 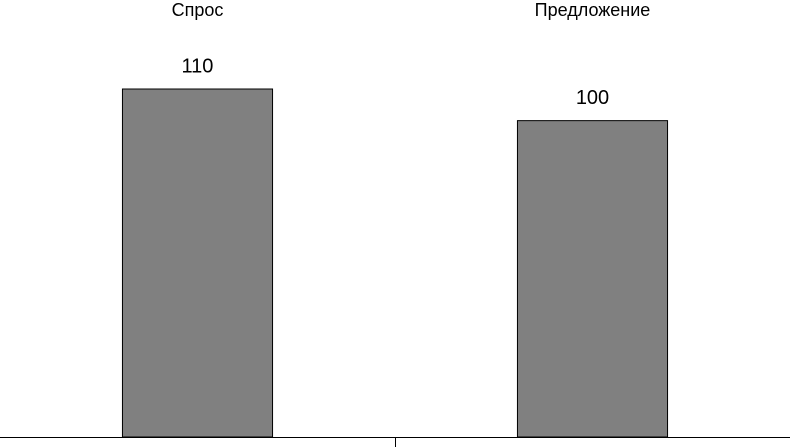 I want to click on bar, so click(x=592, y=279).